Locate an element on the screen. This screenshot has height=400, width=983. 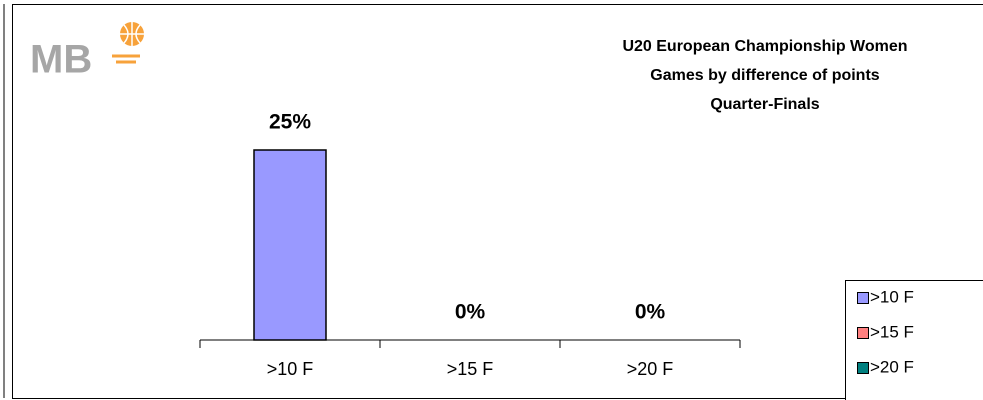
logo-ball-lines is located at coordinates (132, 34).